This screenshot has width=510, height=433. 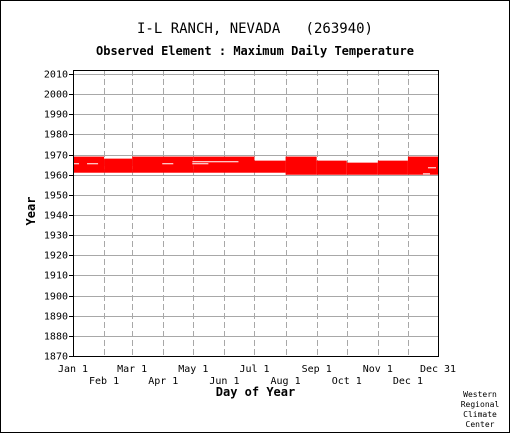 What do you see at coordinates (224, 381) in the screenshot?
I see `x-tick-label: Jun 1` at bounding box center [224, 381].